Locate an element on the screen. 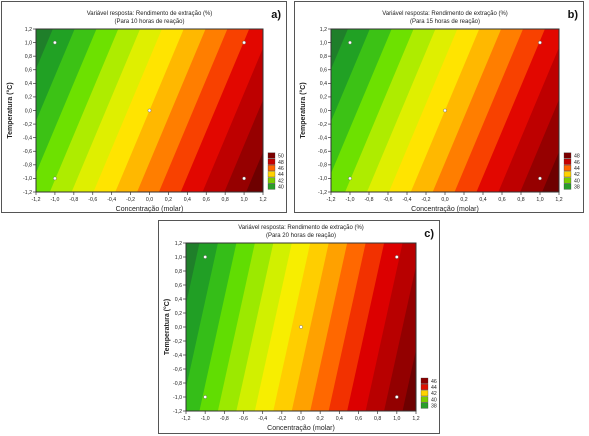  chart-subtitle: (Para 10 horas de reação) is located at coordinates (149, 22).